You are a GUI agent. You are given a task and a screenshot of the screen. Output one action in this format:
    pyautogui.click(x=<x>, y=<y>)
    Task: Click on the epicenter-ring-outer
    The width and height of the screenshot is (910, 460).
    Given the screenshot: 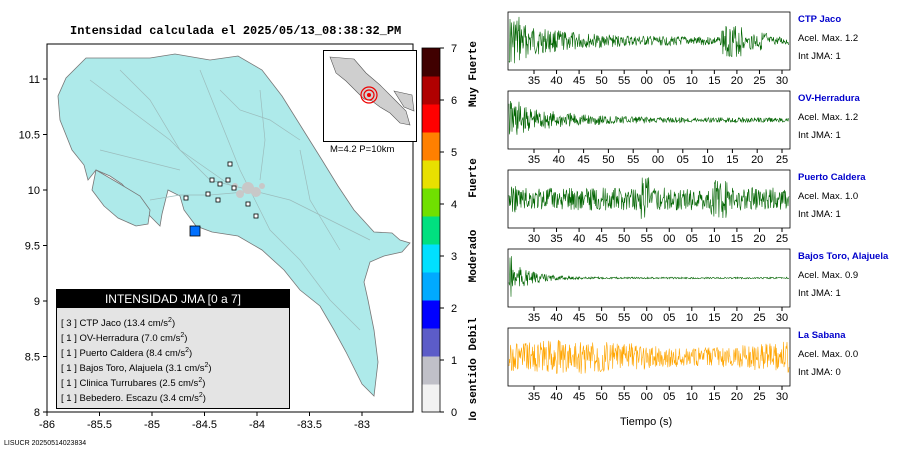 What is the action you would take?
    pyautogui.click(x=369, y=95)
    